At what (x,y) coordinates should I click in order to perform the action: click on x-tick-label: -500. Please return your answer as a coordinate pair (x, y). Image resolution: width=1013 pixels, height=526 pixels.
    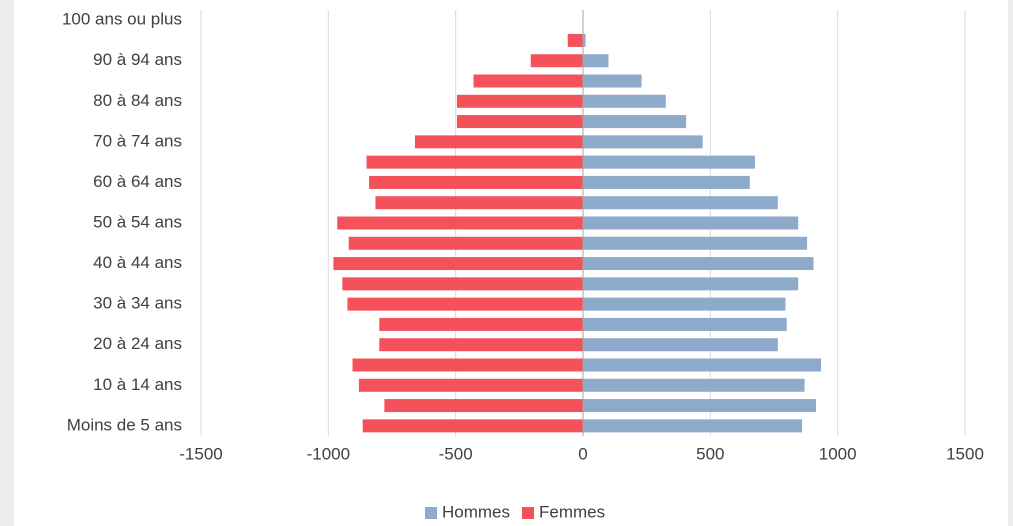
    Looking at the image, I should click on (456, 453).